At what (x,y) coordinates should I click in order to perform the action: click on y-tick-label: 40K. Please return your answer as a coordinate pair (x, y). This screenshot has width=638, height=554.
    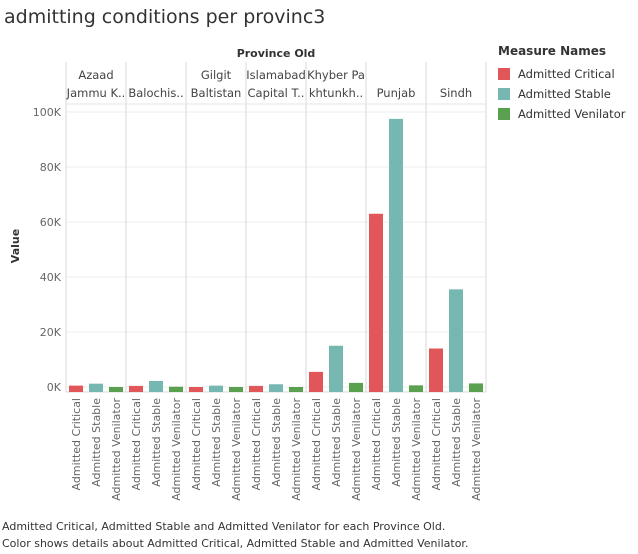
    Looking at the image, I should click on (51, 277).